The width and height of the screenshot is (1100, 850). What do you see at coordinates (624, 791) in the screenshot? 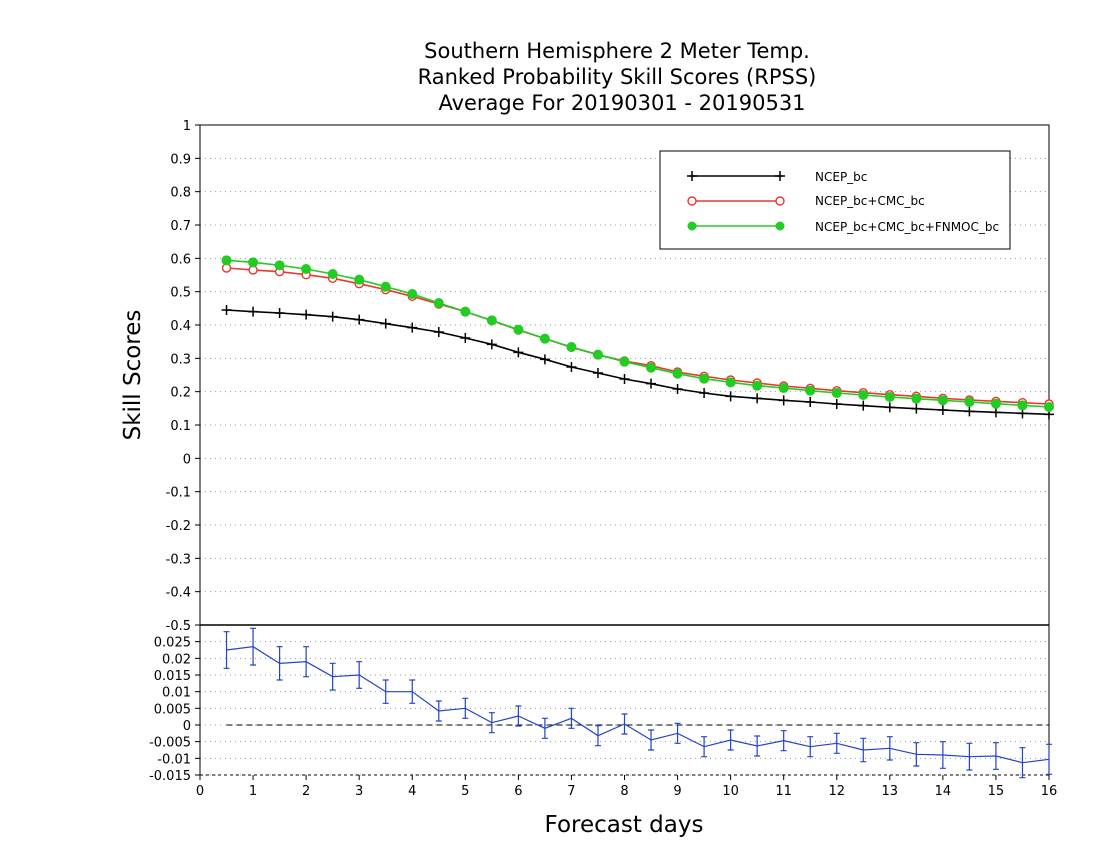
I see `x-tick-label: 8` at bounding box center [624, 791].